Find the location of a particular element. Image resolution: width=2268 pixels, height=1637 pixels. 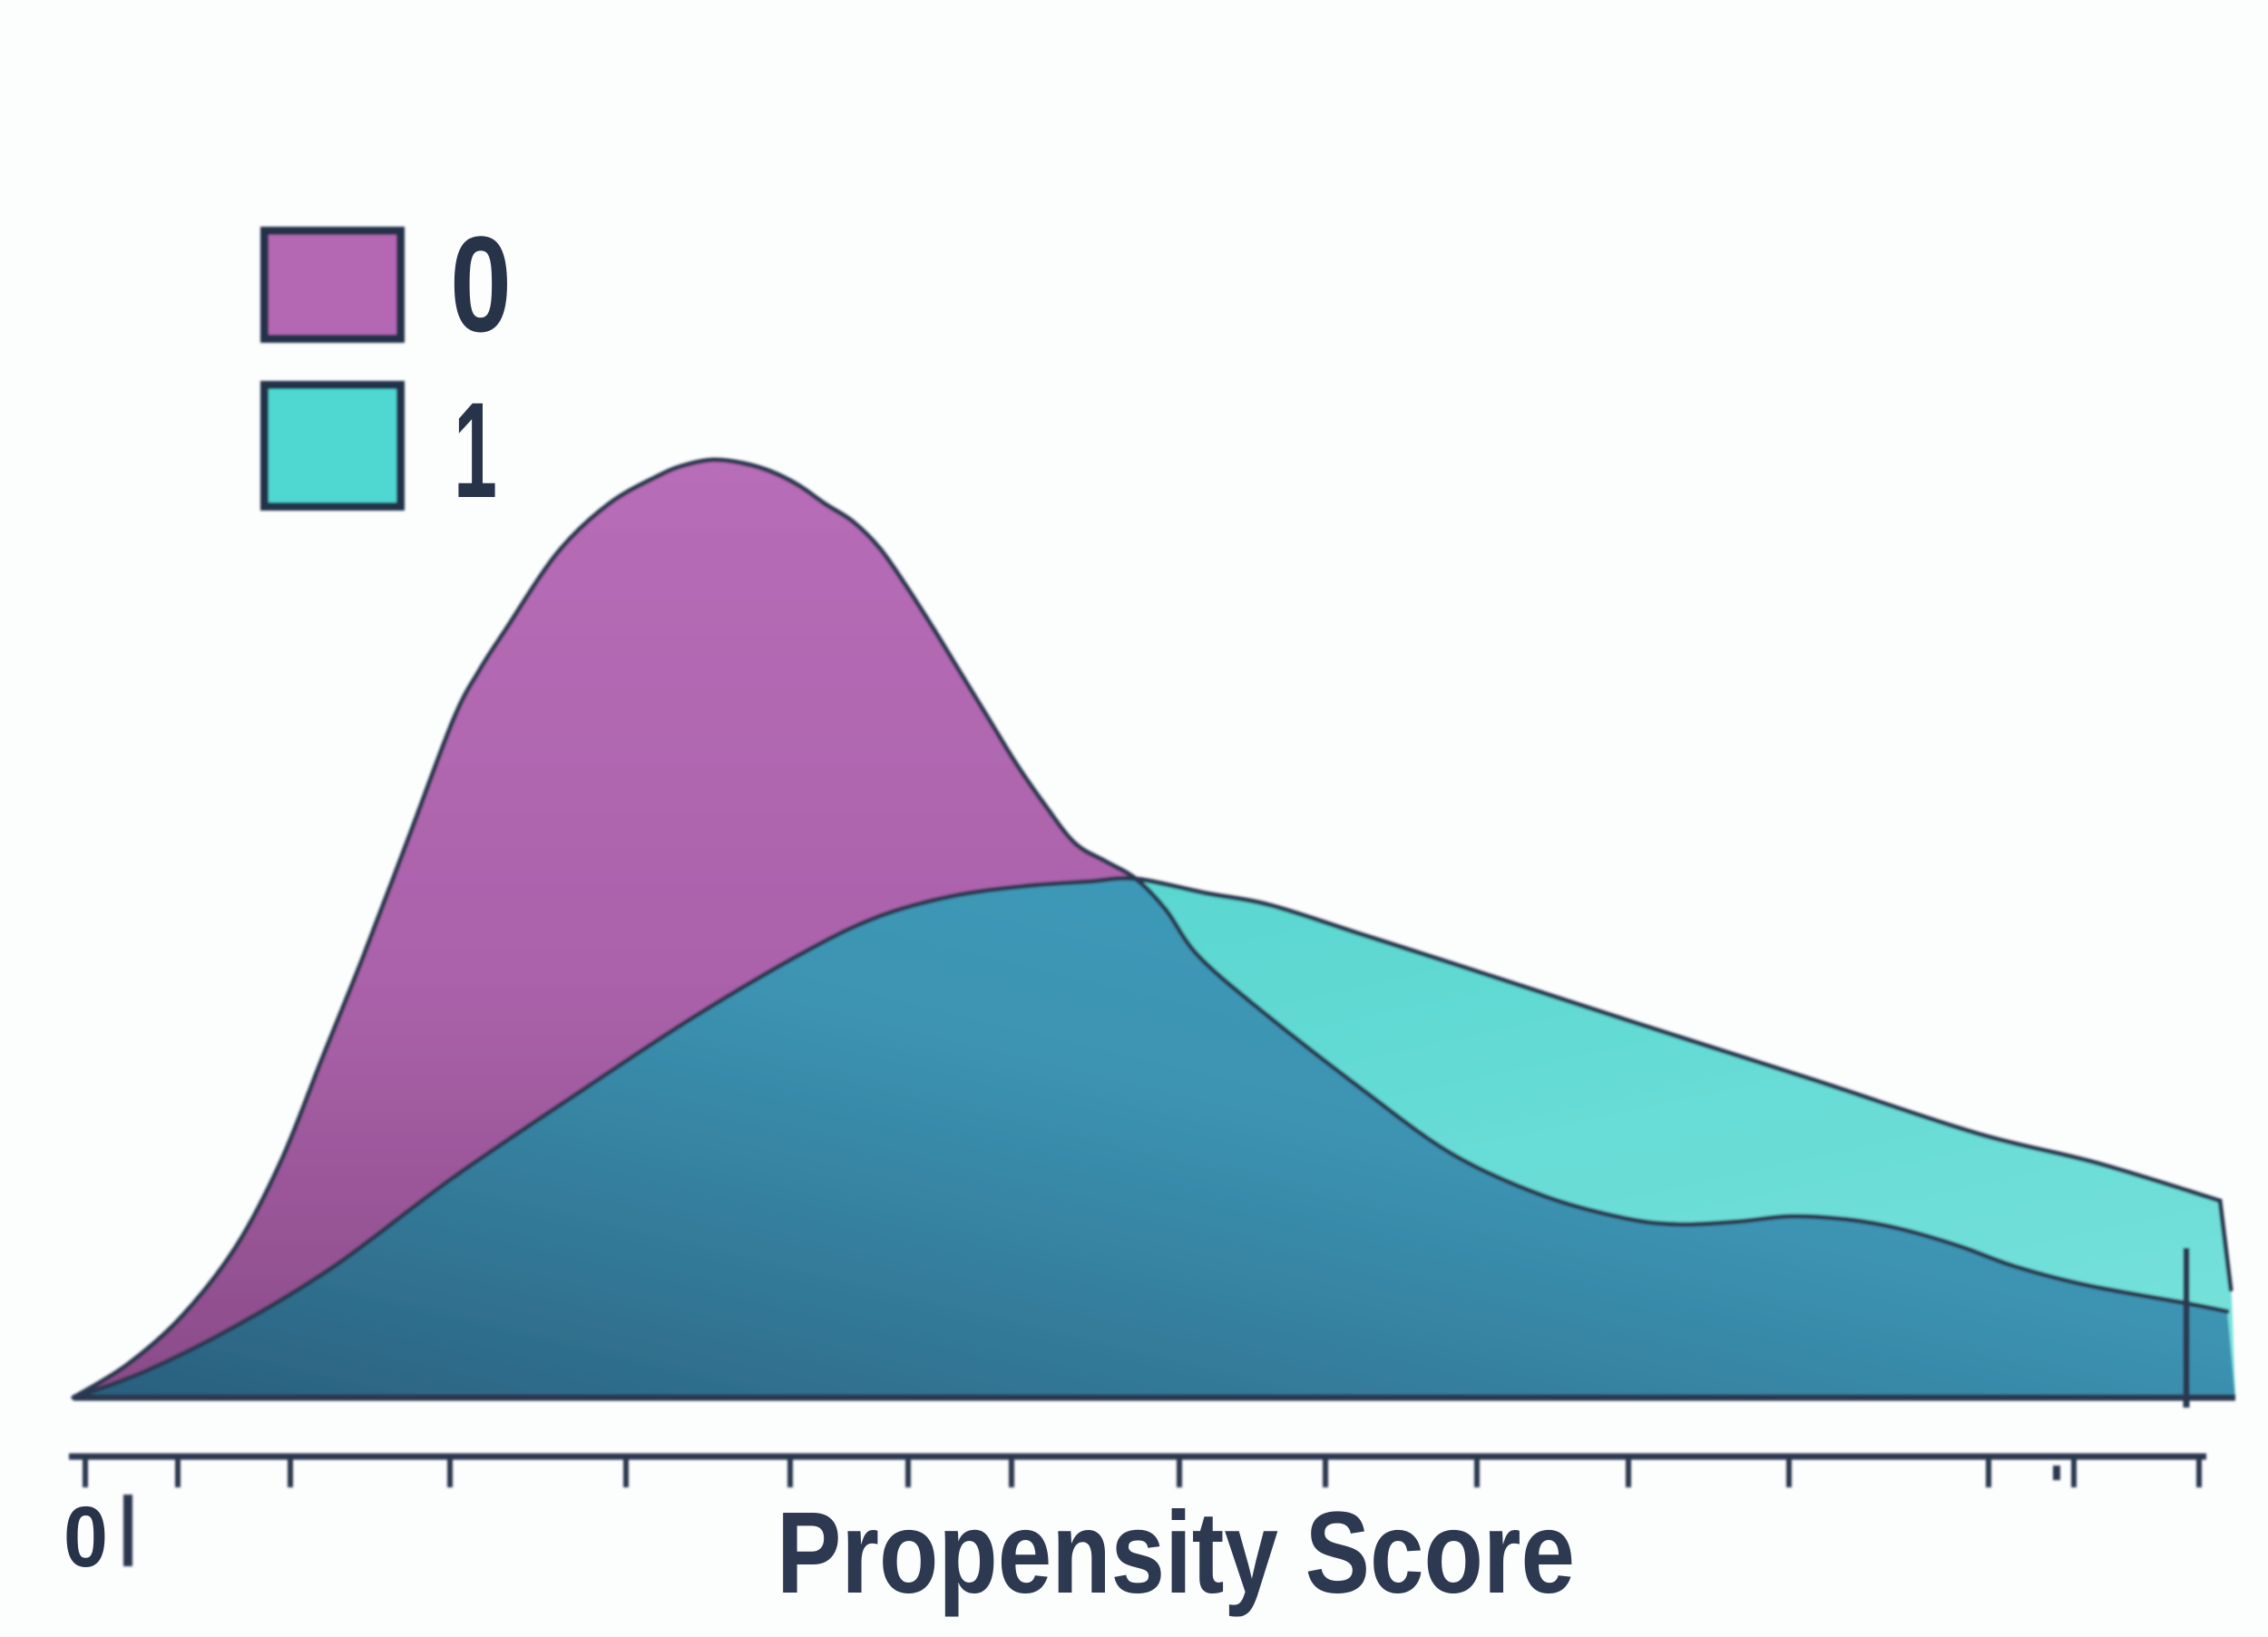

svg-text: Propensity Score is located at coordinates (1176, 1553).